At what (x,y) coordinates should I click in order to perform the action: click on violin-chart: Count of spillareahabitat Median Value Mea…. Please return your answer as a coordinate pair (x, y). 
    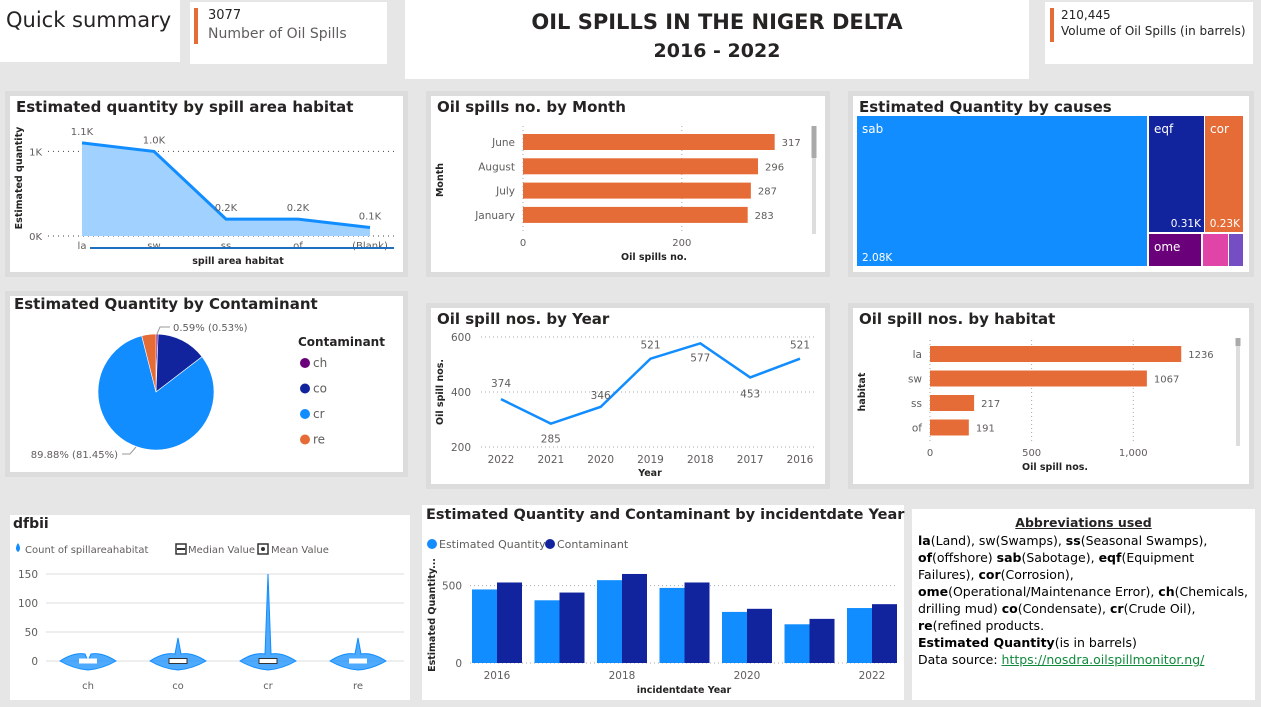
    Looking at the image, I should click on (210, 617).